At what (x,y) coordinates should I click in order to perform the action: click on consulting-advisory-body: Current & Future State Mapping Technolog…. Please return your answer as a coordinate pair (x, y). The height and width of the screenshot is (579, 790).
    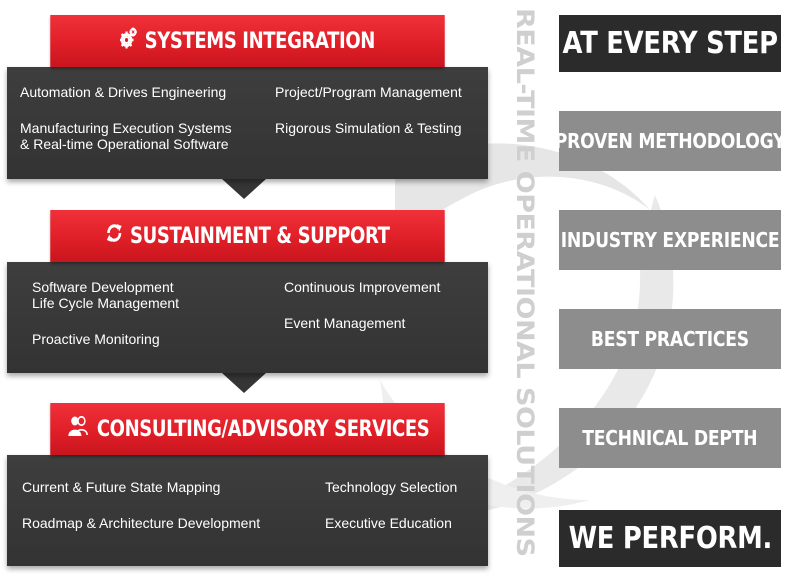
    Looking at the image, I should click on (247, 510).